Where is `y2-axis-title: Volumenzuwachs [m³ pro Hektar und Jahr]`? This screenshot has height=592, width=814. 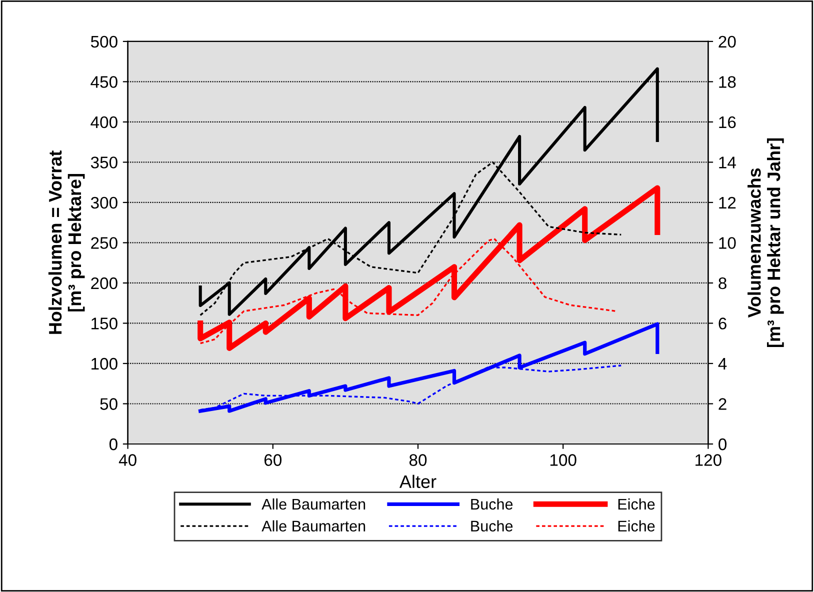 y2-axis-title: Volumenzuwachs [m³ pro Hektar und Jahr] is located at coordinates (766, 243).